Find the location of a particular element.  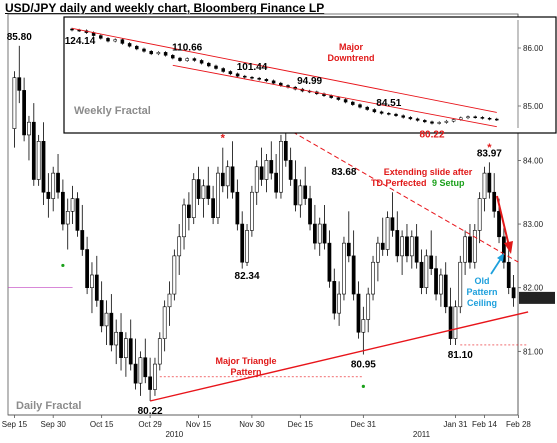

weekly-downtrend-upper is located at coordinates (284, 70).